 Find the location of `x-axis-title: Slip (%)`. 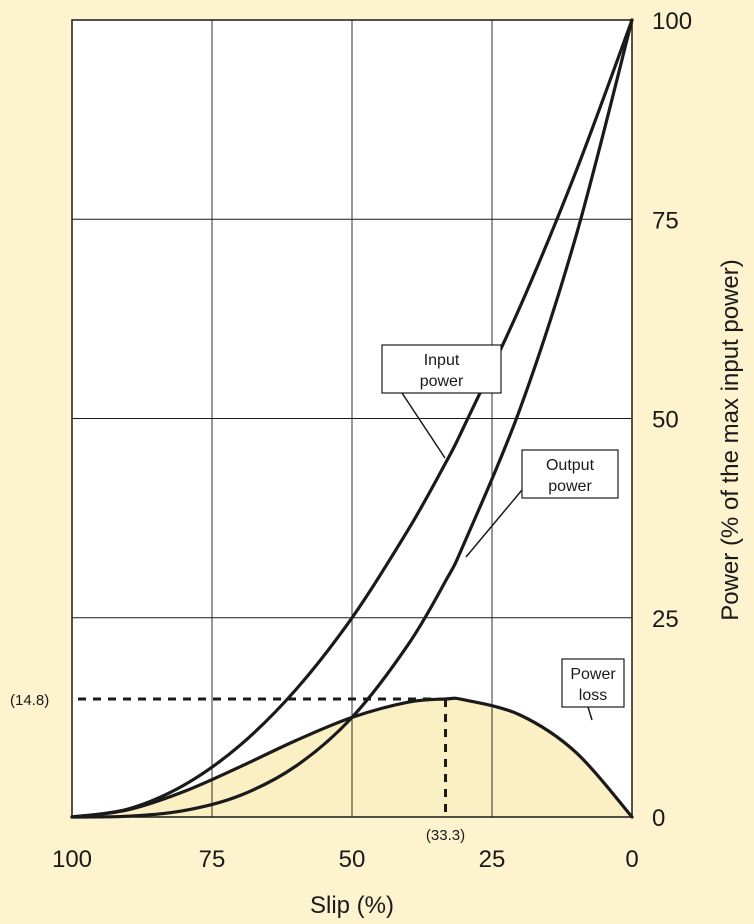

x-axis-title: Slip (%) is located at coordinates (352, 905).